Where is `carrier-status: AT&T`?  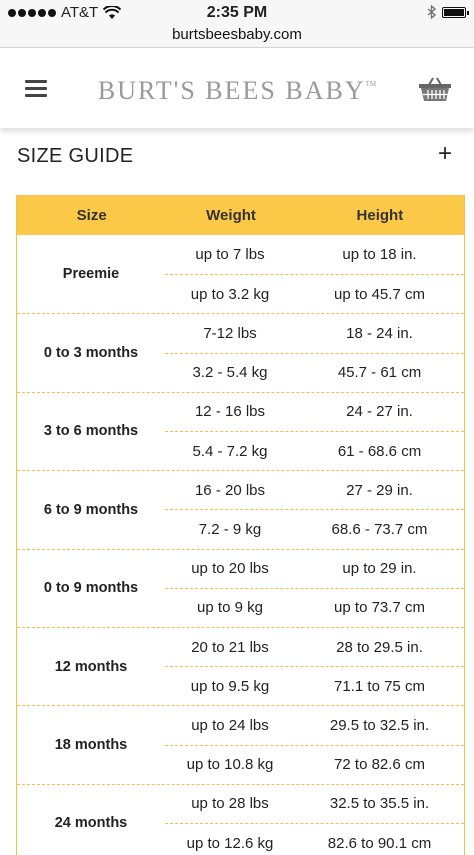
carrier-status: AT&T is located at coordinates (65, 12).